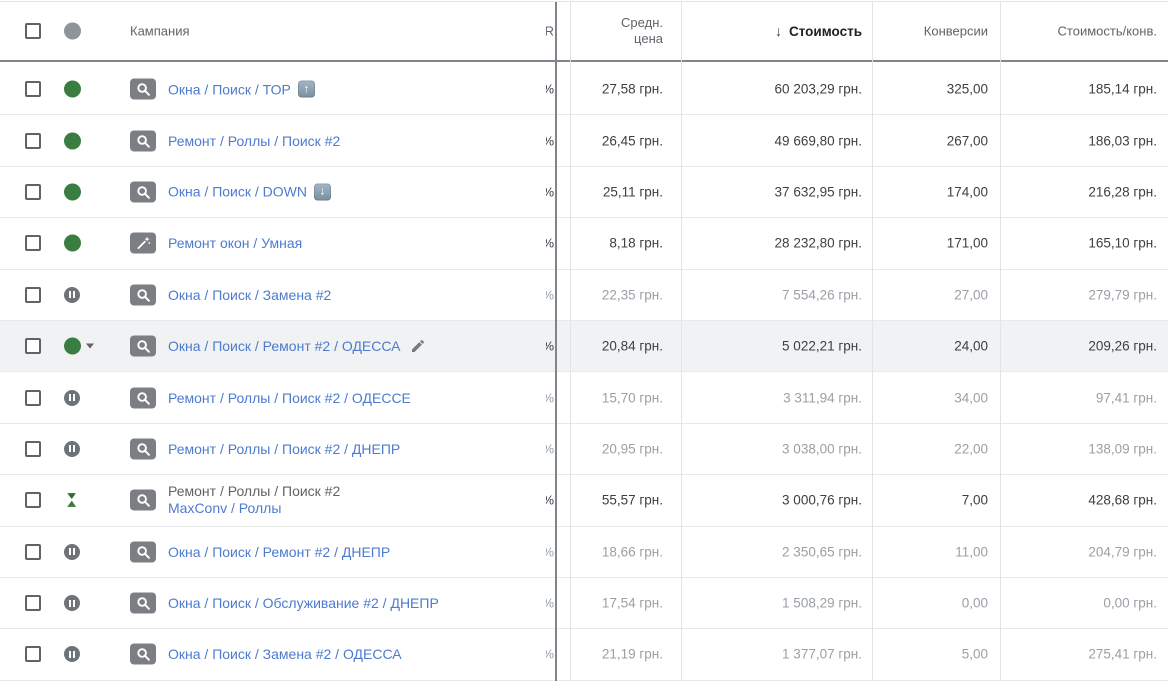 The height and width of the screenshot is (681, 1168). I want to click on avg-price-cell: 26,45 грн., so click(632, 141).